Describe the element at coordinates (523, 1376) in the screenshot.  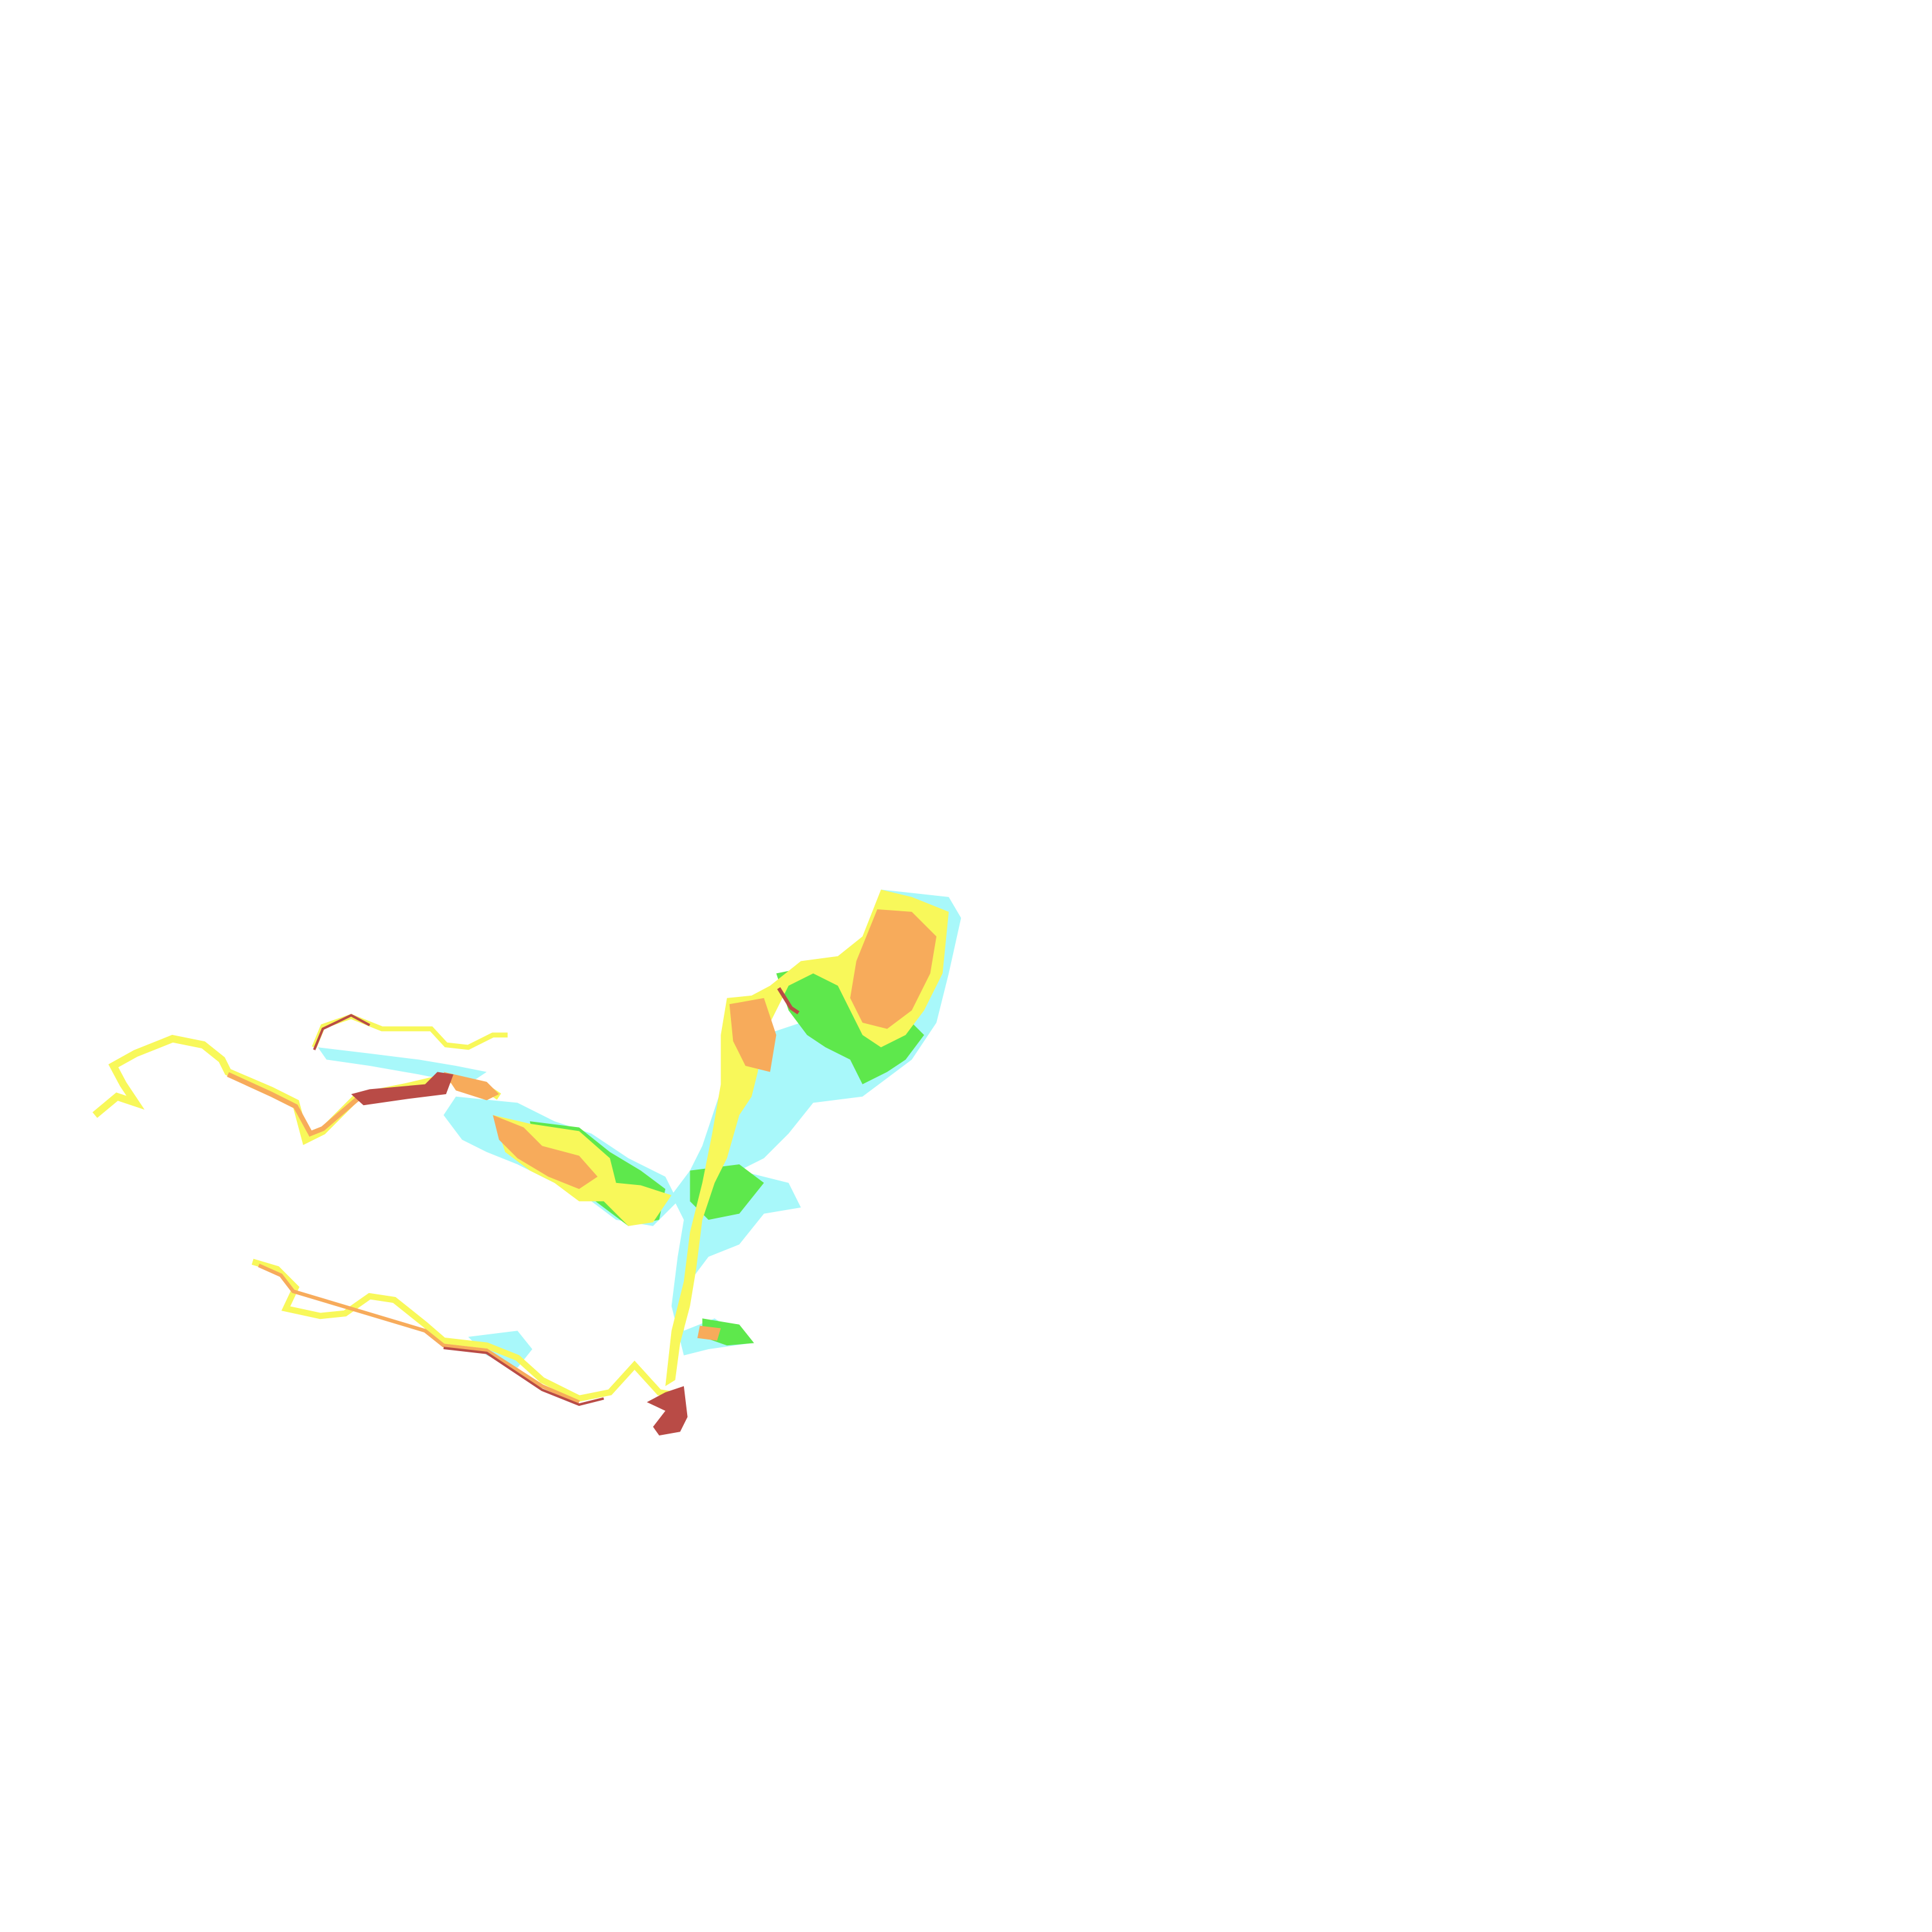
I see `strip-red-south` at that location.